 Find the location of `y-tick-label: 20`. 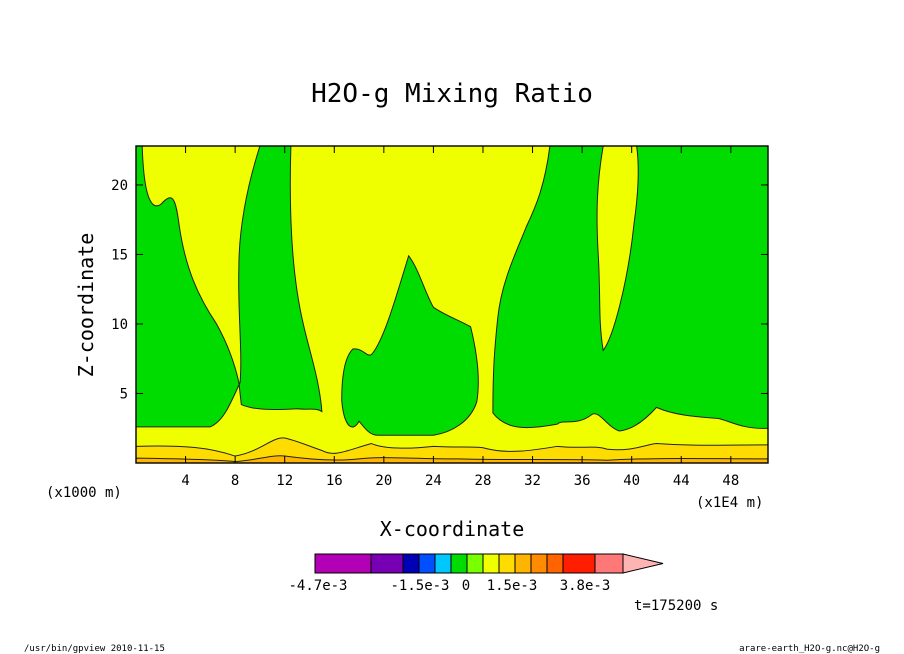

y-tick-label: 20 is located at coordinates (119, 186).